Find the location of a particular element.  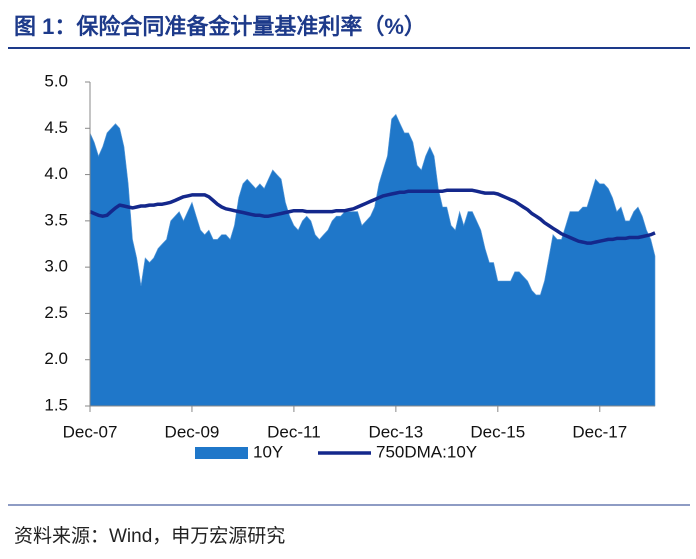

chart-title: 图 1：保险合同准备金计量基准利率（%） is located at coordinates (220, 26).